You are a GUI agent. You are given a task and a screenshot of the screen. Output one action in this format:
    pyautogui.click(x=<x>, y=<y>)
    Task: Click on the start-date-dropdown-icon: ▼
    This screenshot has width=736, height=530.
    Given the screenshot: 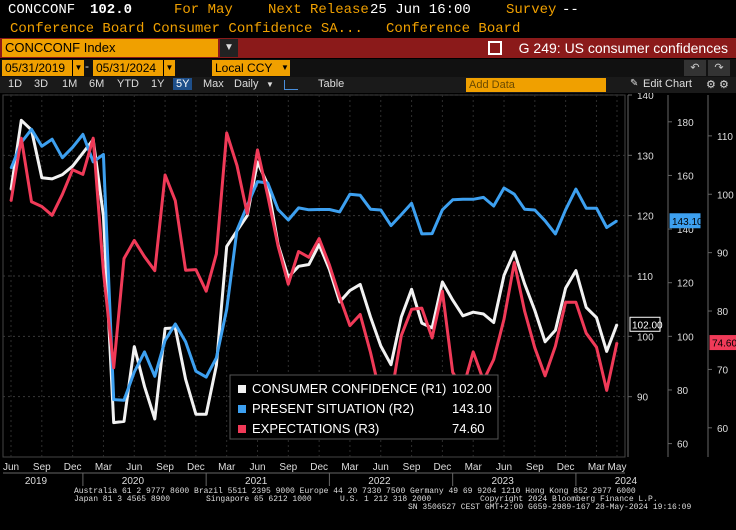 What is the action you would take?
    pyautogui.click(x=78, y=68)
    